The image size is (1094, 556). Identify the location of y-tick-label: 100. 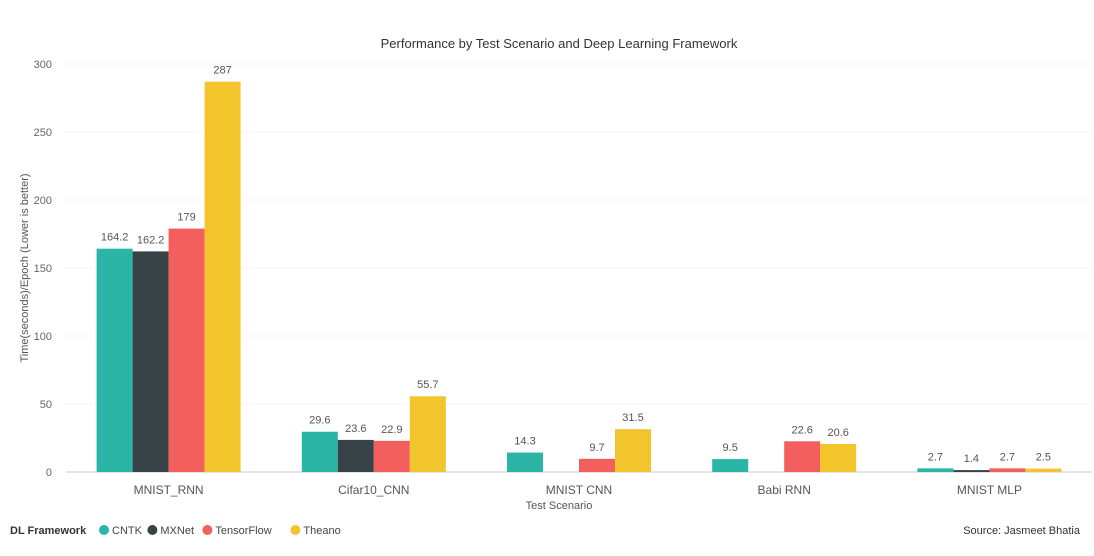
(43, 337).